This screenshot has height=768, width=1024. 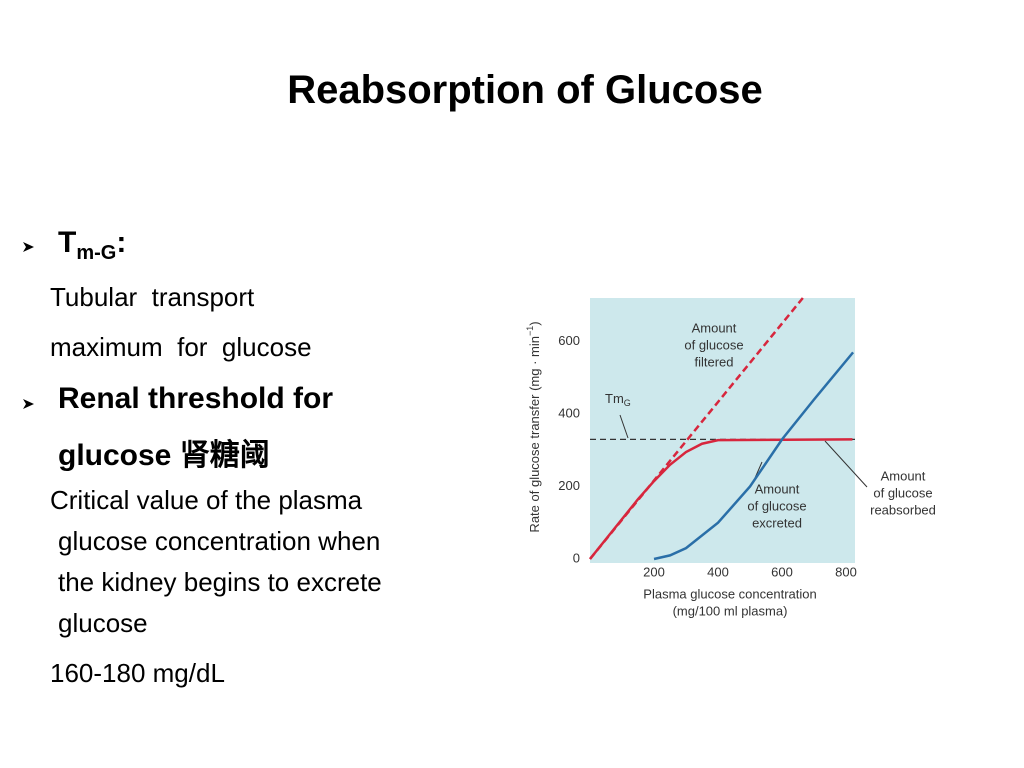 What do you see at coordinates (846, 571) in the screenshot?
I see `x-tick-label: 800` at bounding box center [846, 571].